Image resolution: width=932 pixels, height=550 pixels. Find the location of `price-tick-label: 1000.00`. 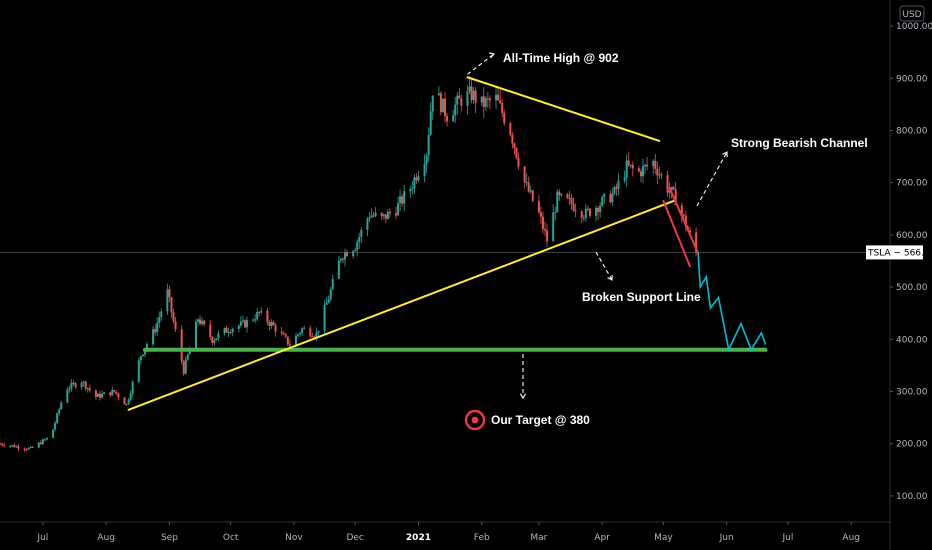

price-tick-label: 1000.00 is located at coordinates (914, 27).